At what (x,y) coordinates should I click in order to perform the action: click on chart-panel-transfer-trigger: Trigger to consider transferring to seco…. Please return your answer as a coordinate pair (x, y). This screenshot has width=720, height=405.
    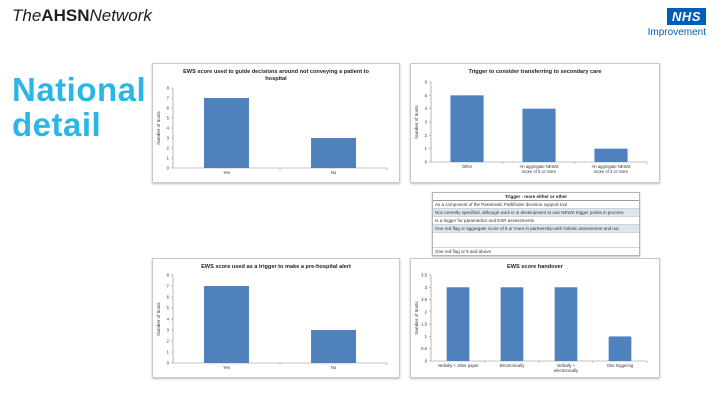
    Looking at the image, I should click on (535, 123).